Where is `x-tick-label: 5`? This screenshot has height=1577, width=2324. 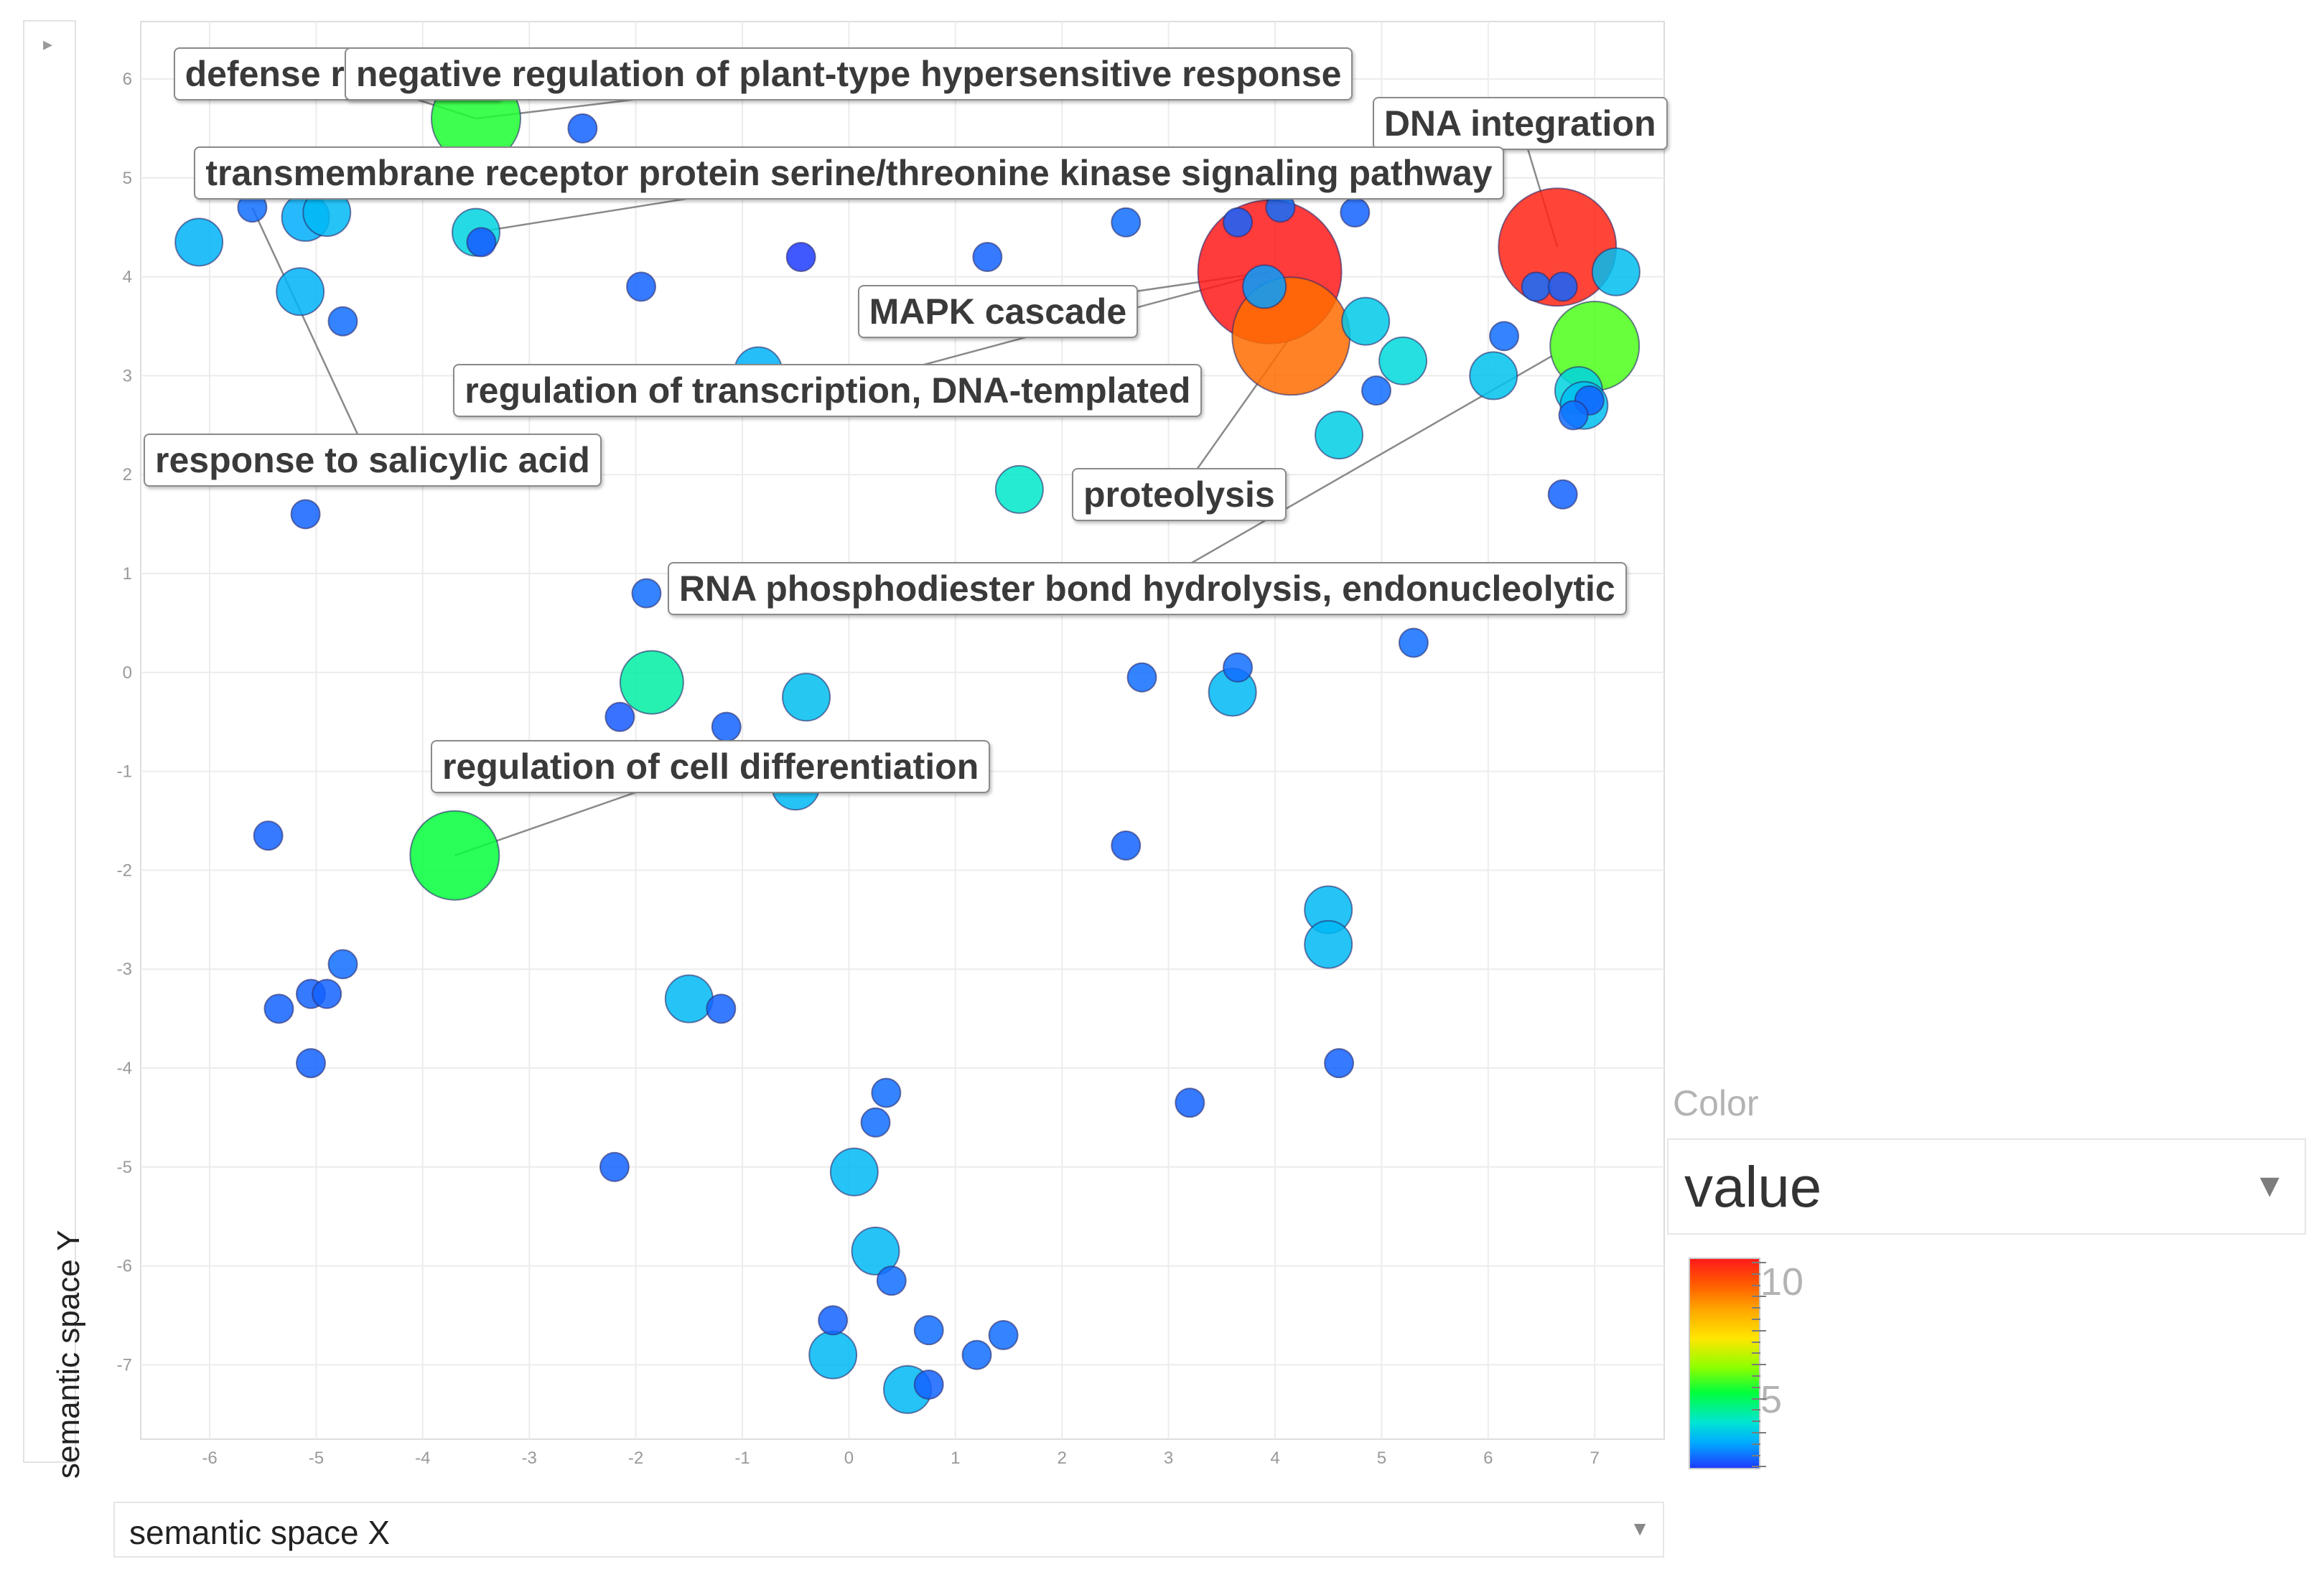 x-tick-label: 5 is located at coordinates (1381, 1458).